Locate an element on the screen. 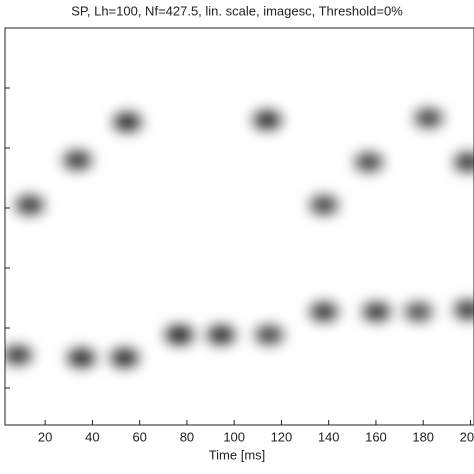 The height and width of the screenshot is (474, 474). y-tick-marks is located at coordinates (7, 238).